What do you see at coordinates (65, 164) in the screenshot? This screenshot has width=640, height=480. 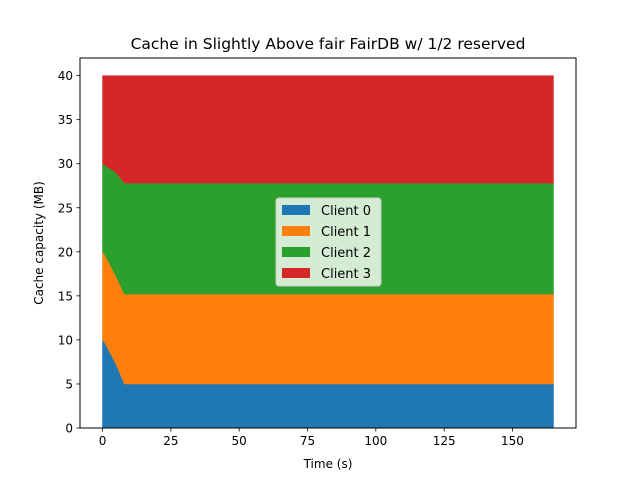 I see `y-tick-label: 30` at bounding box center [65, 164].